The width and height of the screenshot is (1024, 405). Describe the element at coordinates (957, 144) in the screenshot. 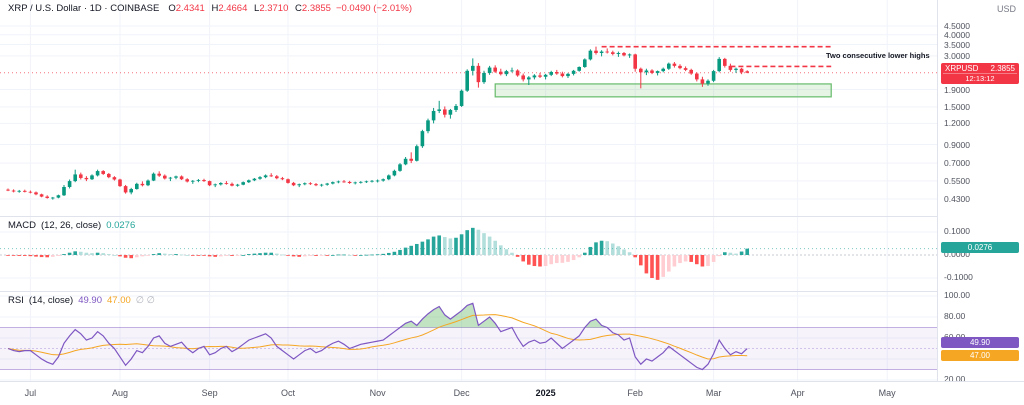

I see `axis-price-label: 0.9000` at that location.